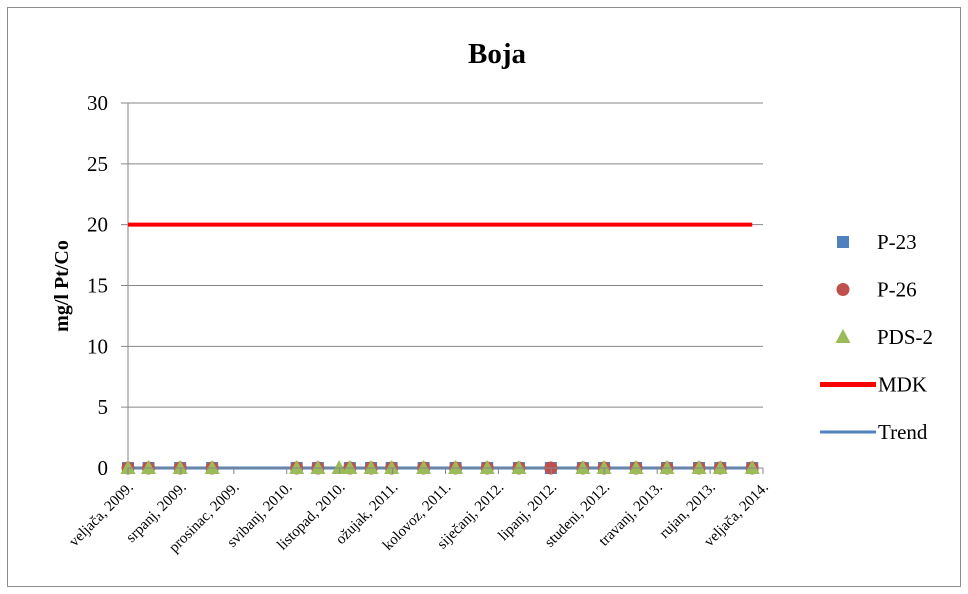  I want to click on y-tick-label: 10, so click(97, 346).